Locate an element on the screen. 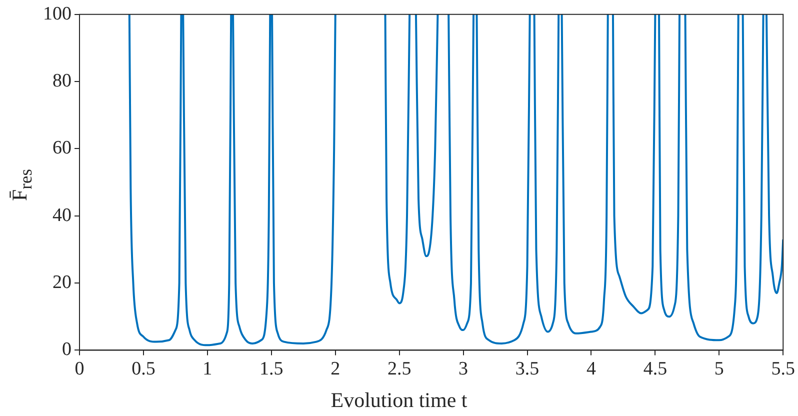 This screenshot has height=416, width=798. x-tick-label: 4 is located at coordinates (591, 369).